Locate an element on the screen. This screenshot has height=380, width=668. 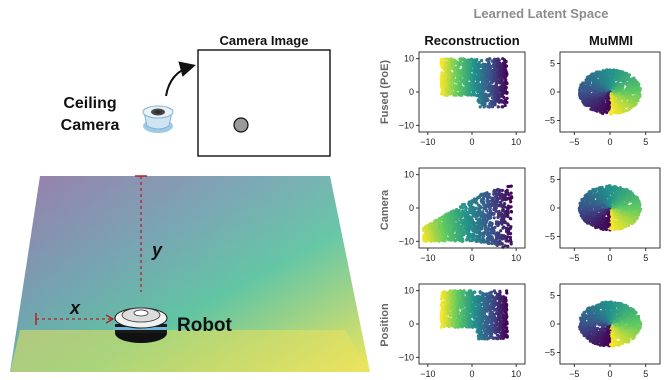
ceiling-camera-label-2: Camera is located at coordinates (90, 125).